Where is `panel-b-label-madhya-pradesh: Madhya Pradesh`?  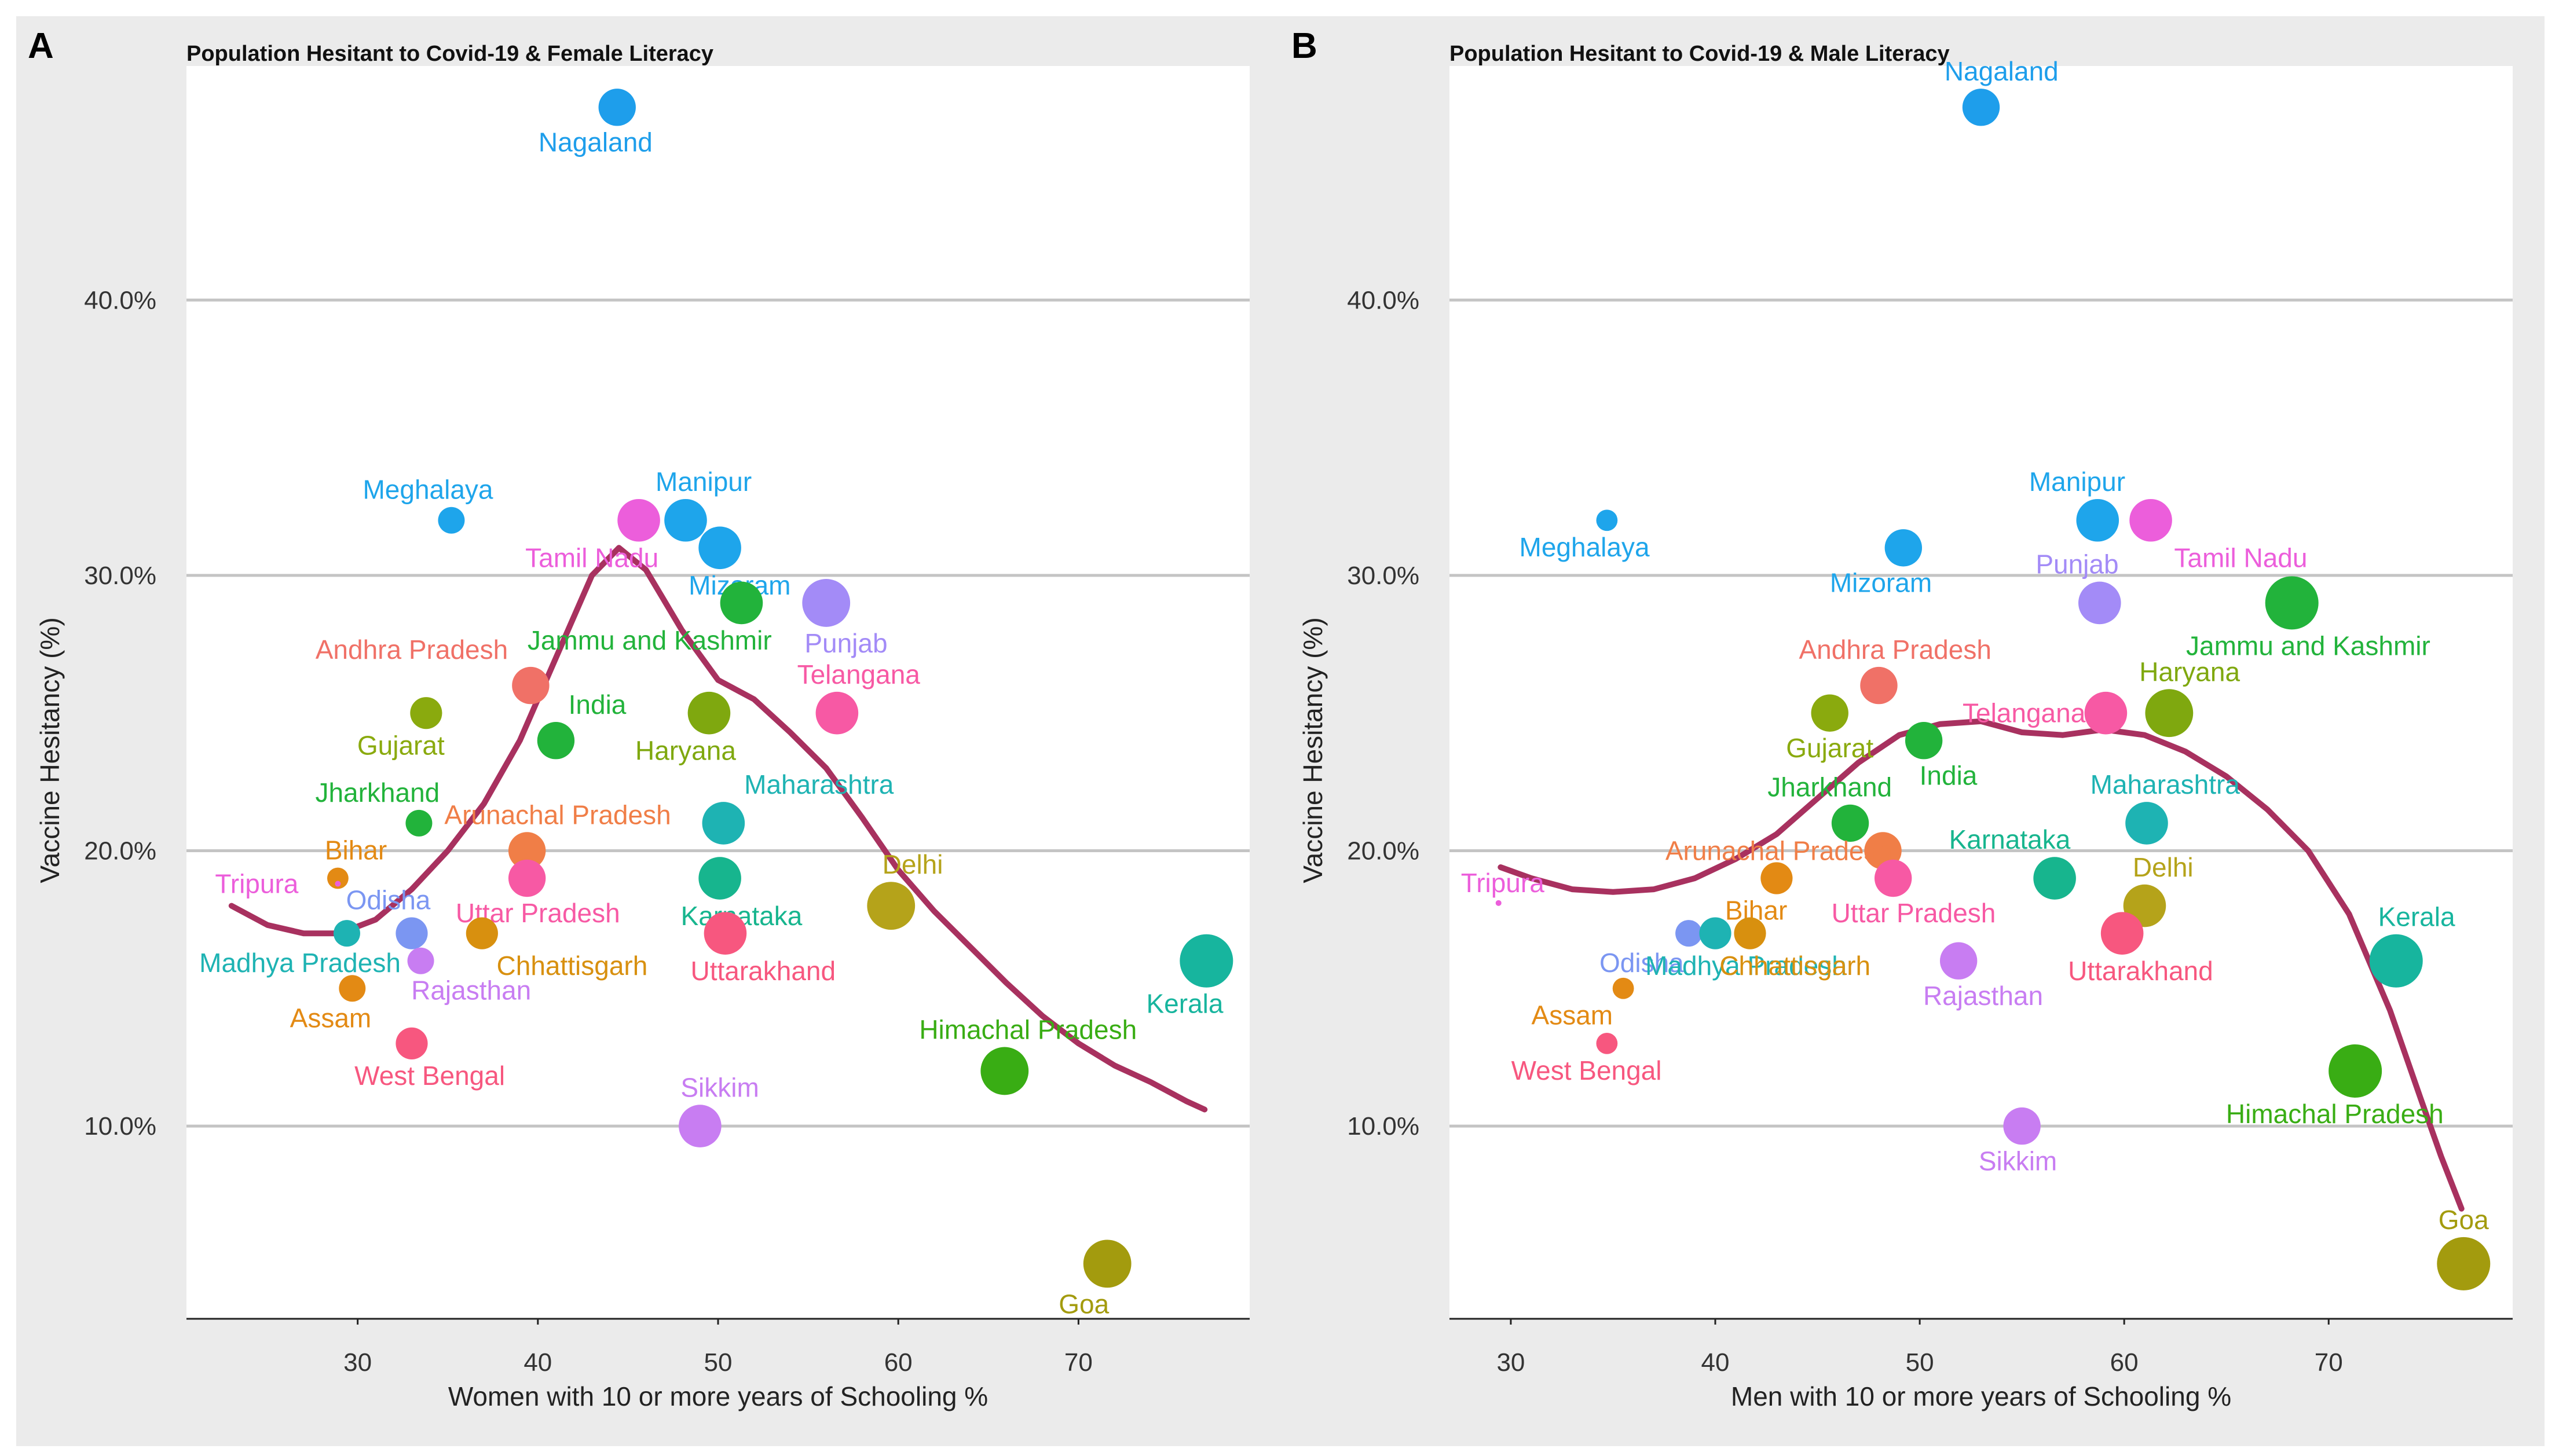
panel-b-label-madhya-pradesh: Madhya Pradesh is located at coordinates (1746, 966).